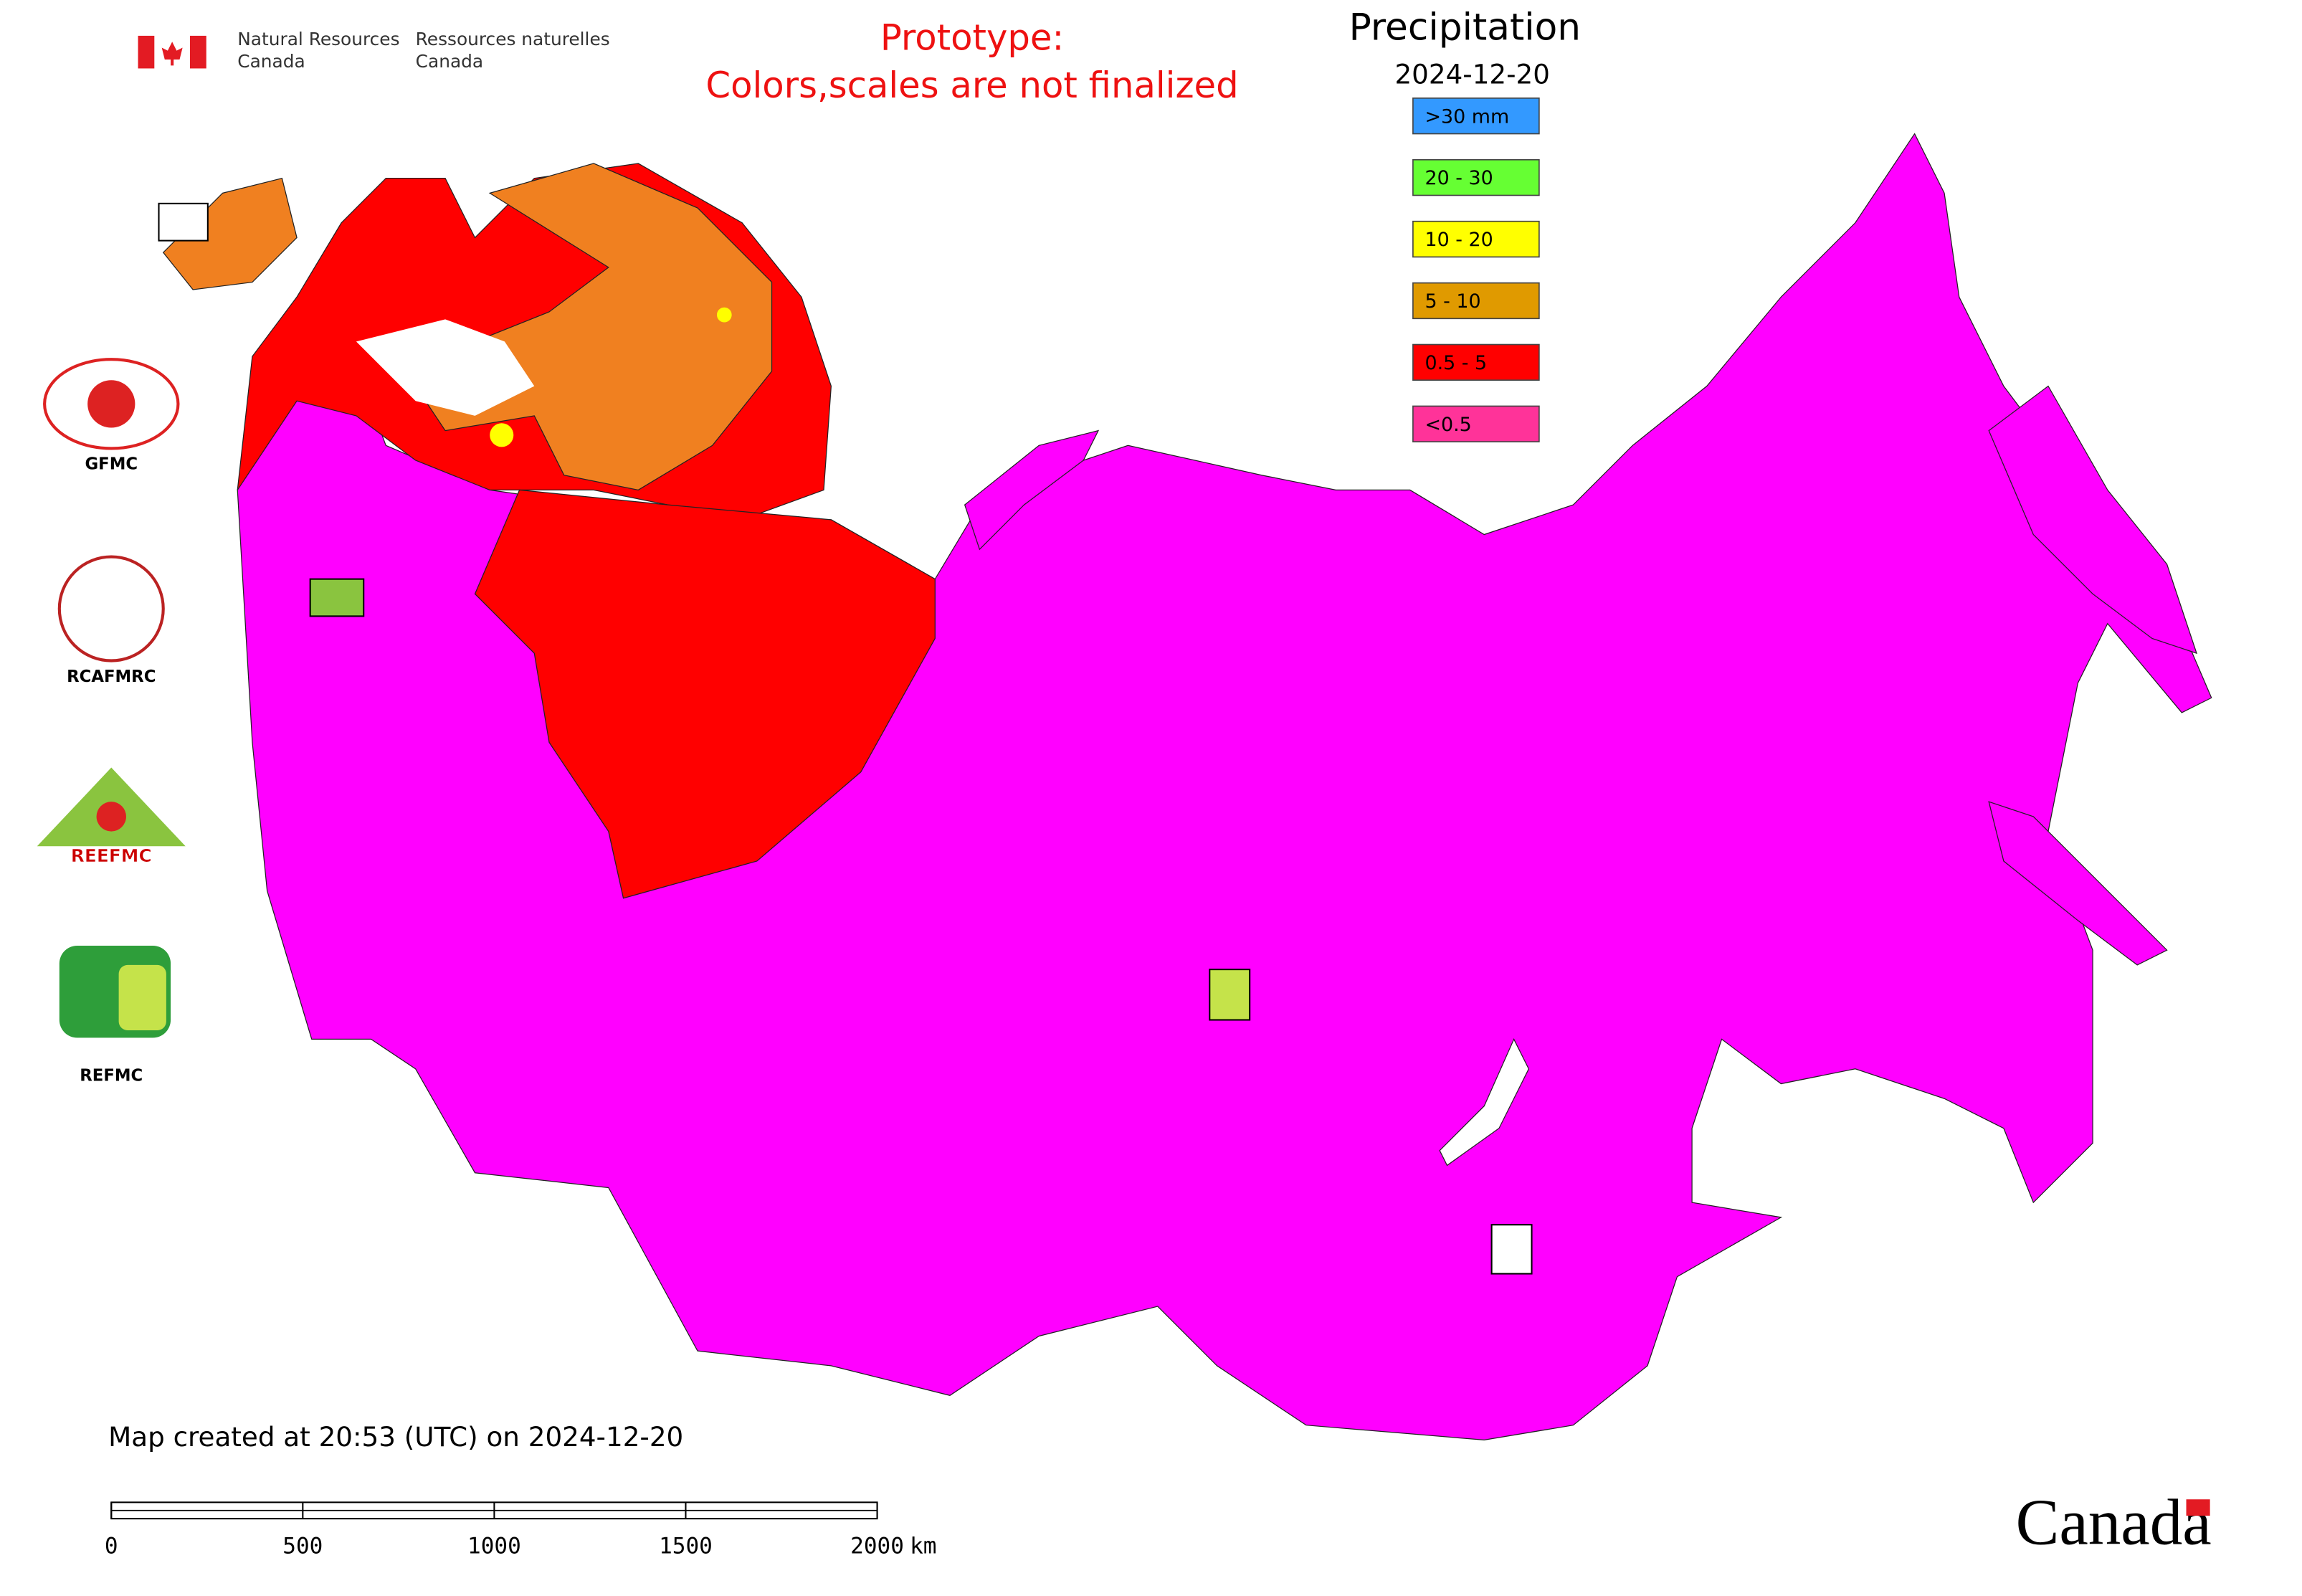 The image size is (2302, 1596). Describe the element at coordinates (513, 39) in the screenshot. I see `agency-fr: Ressources naturelles` at that location.